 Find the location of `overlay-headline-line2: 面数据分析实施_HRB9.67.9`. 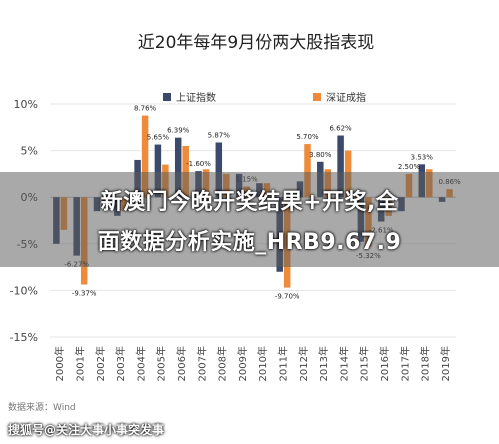

overlay-headline-line2: 面数据分析实施_HRB9.67.9 is located at coordinates (249, 242).